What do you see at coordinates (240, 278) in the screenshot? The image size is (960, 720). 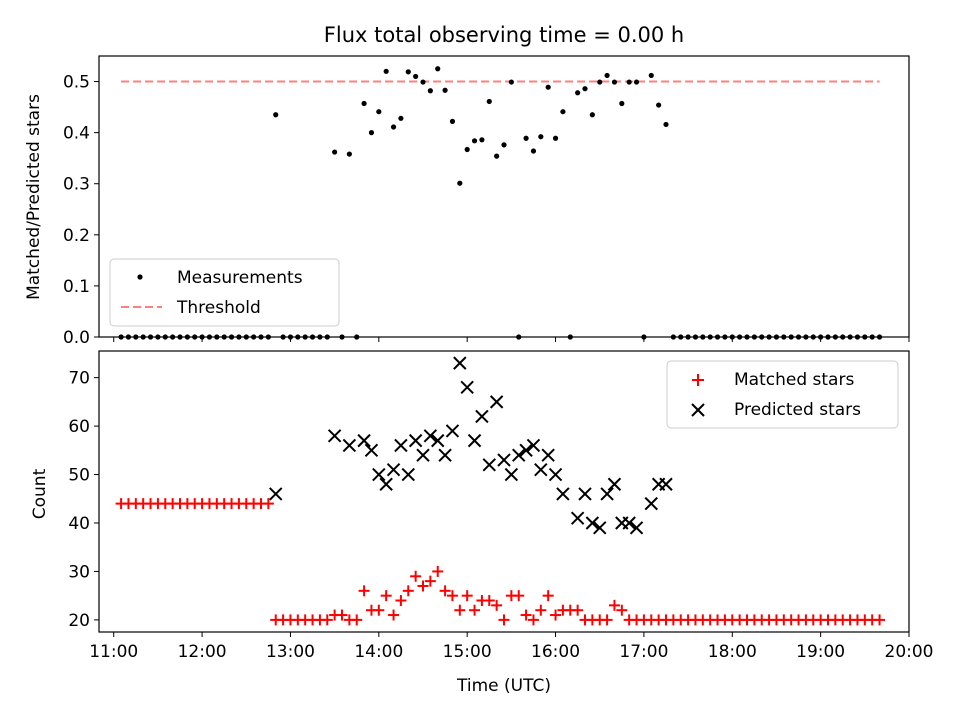 I see `measurements-legend-label: Measurements` at bounding box center [240, 278].